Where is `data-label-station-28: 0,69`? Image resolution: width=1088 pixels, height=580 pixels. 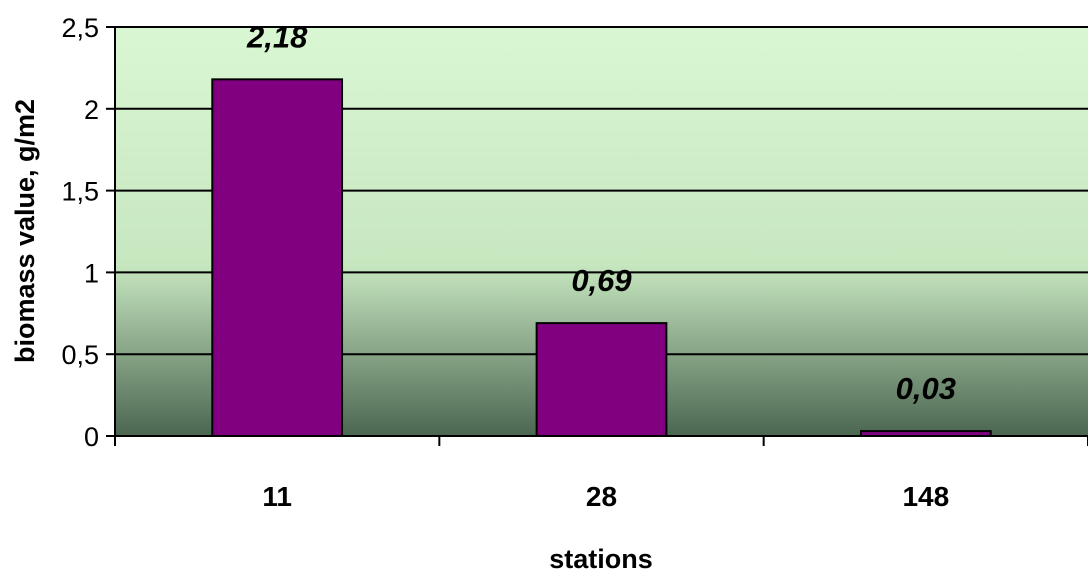 data-label-station-28: 0,69 is located at coordinates (601, 280).